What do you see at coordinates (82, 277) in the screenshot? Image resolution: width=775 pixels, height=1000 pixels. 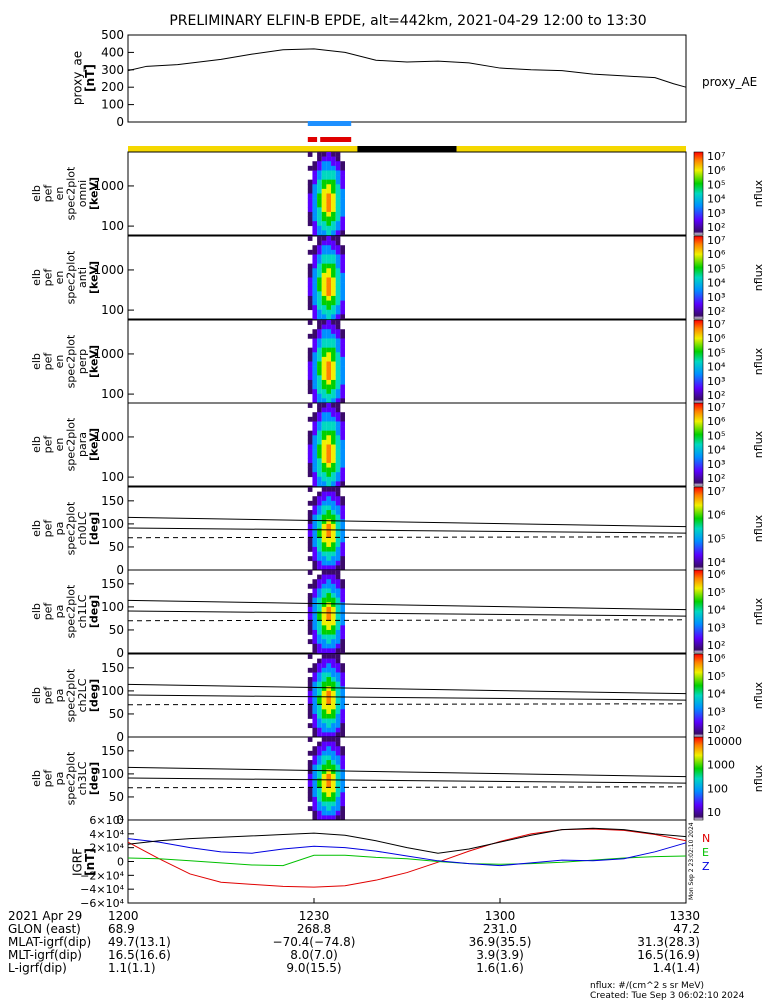 I see `y-axis-label-line: anti` at bounding box center [82, 277].